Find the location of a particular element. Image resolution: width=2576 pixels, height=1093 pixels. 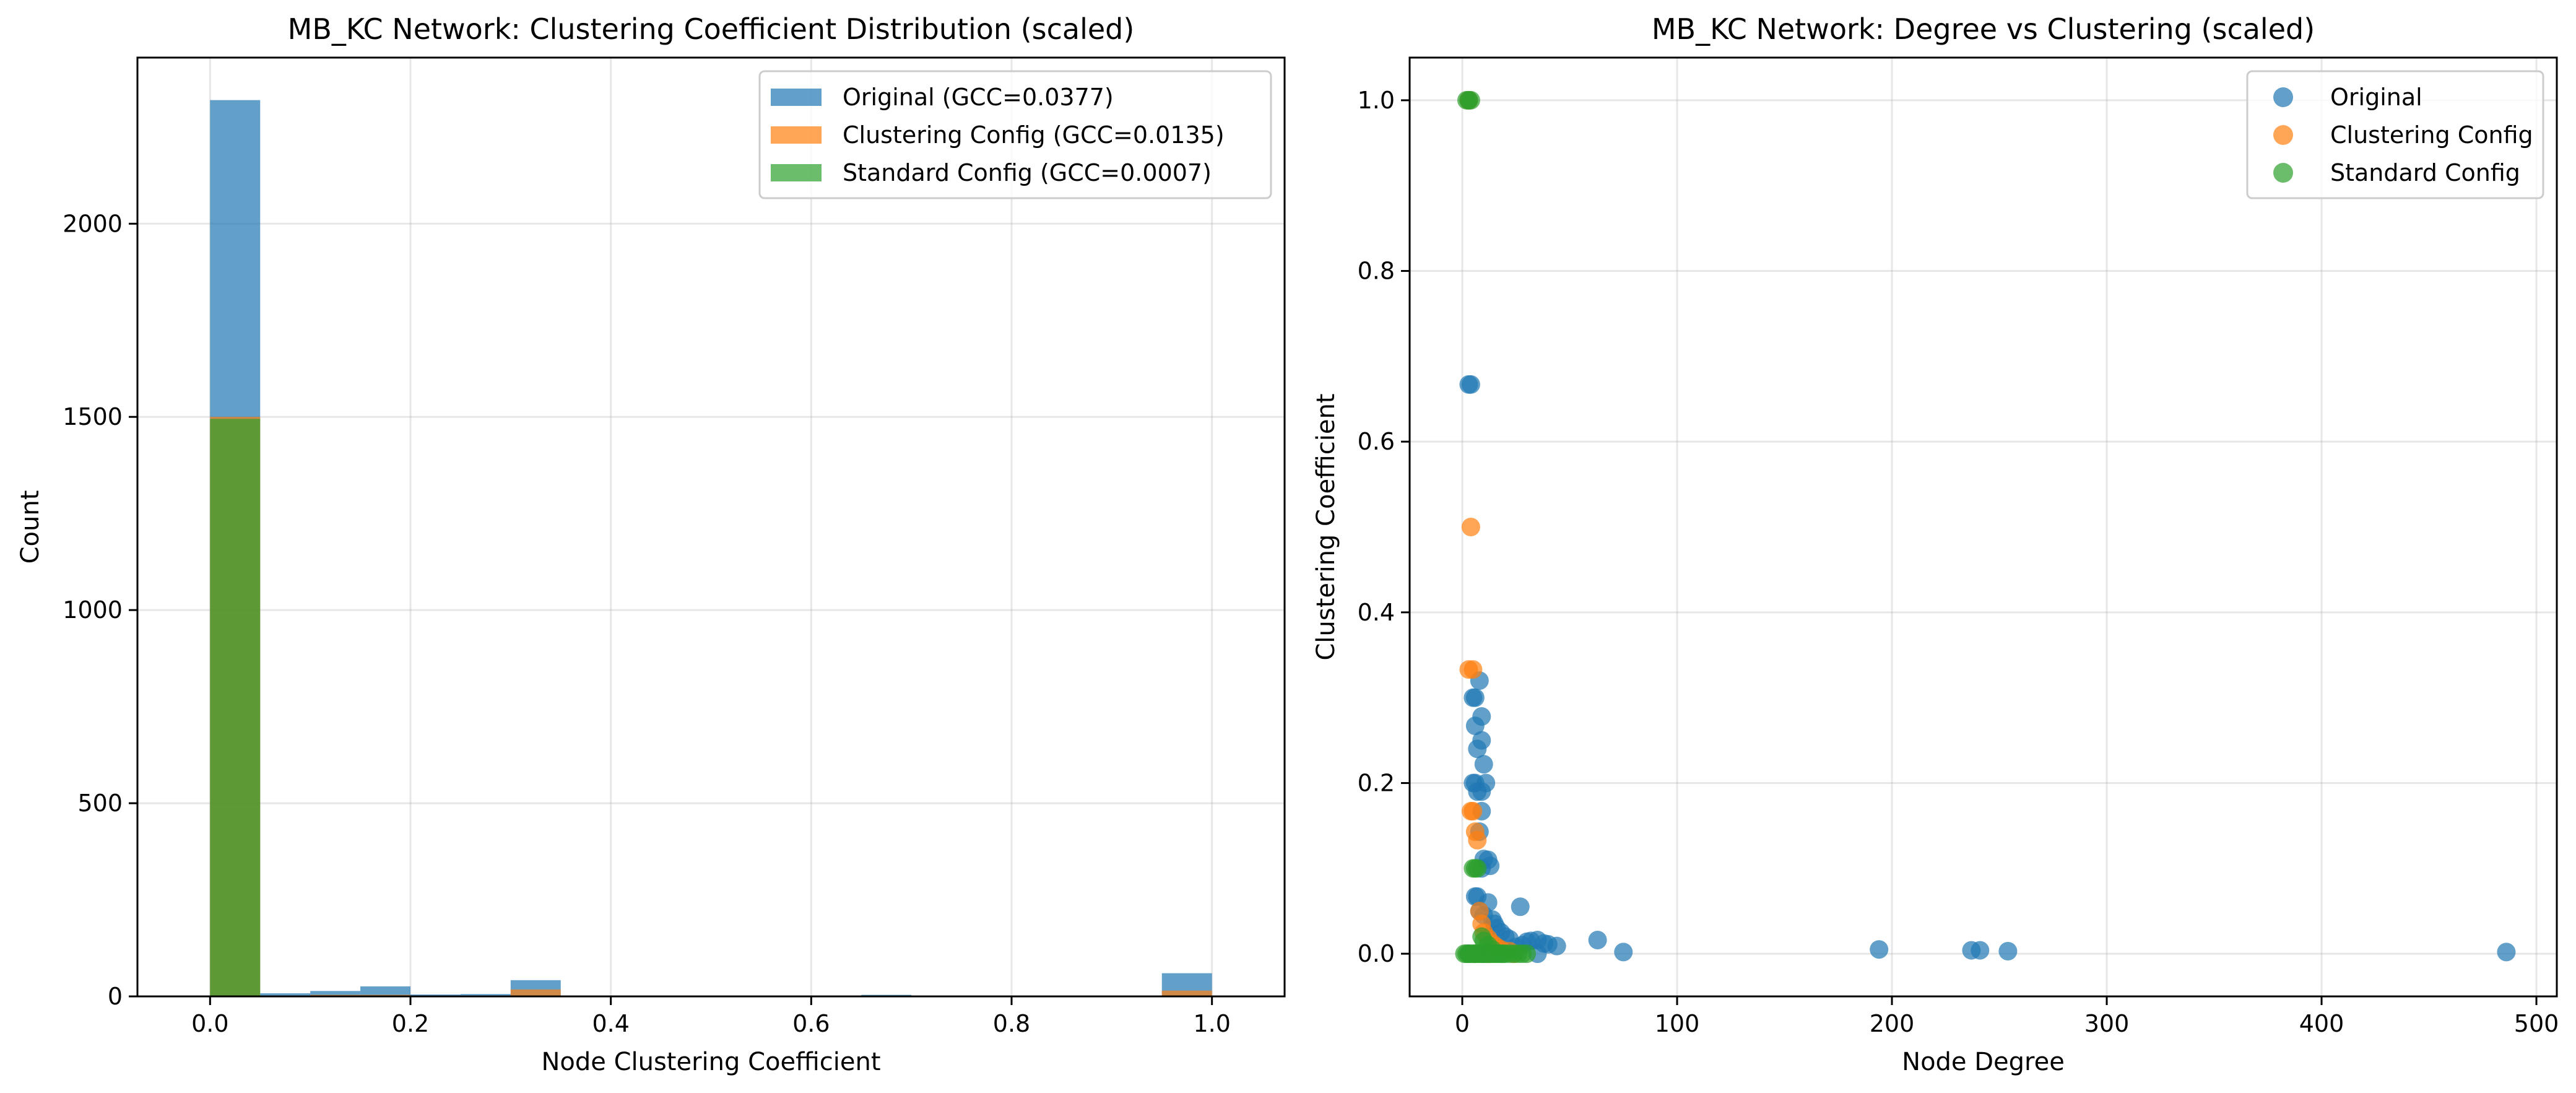

histogram-y-axis-label: Count is located at coordinates (30, 527).